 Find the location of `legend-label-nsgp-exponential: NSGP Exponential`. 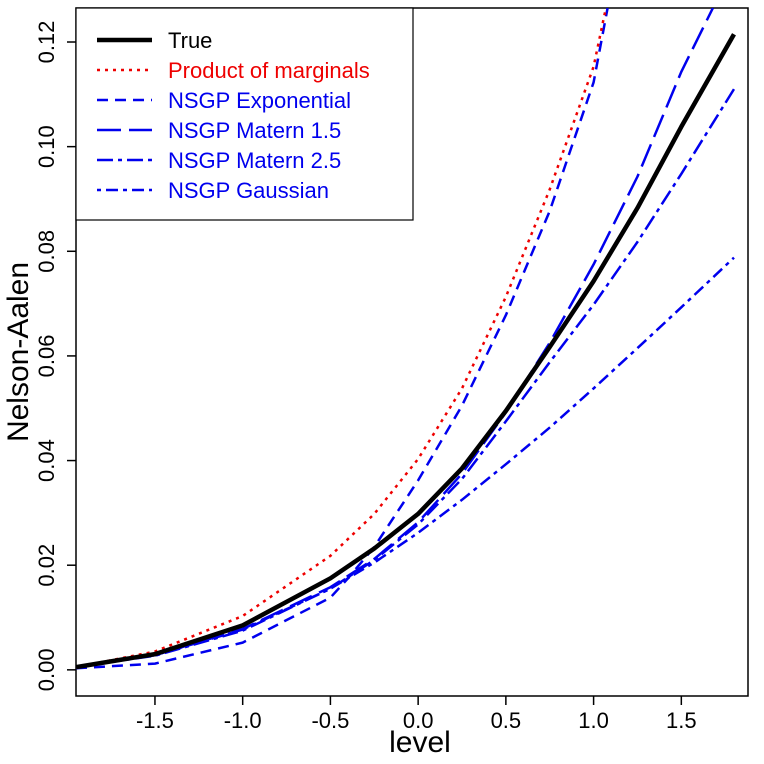

legend-label-nsgp-exponential: NSGP Exponential is located at coordinates (259, 100).